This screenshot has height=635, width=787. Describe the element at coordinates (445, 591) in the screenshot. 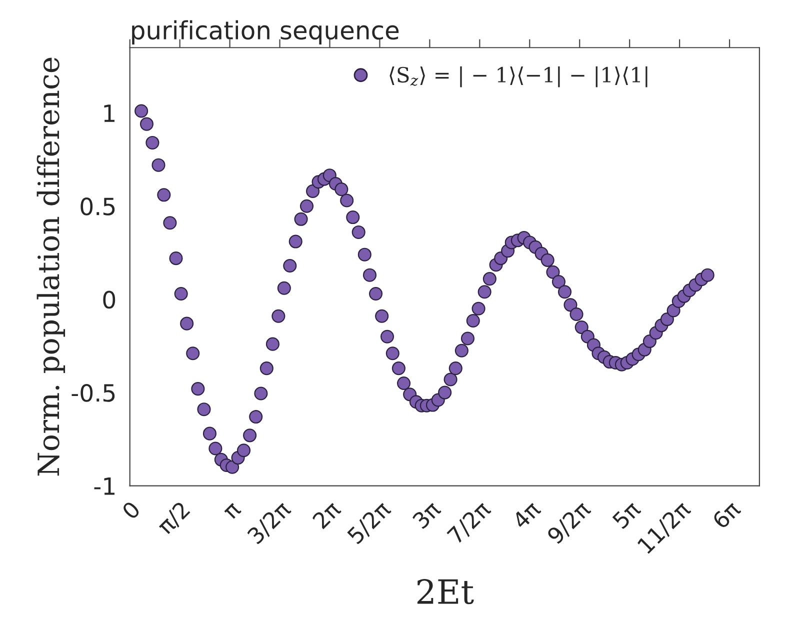

I see `x-axis-title: 2Et` at that location.